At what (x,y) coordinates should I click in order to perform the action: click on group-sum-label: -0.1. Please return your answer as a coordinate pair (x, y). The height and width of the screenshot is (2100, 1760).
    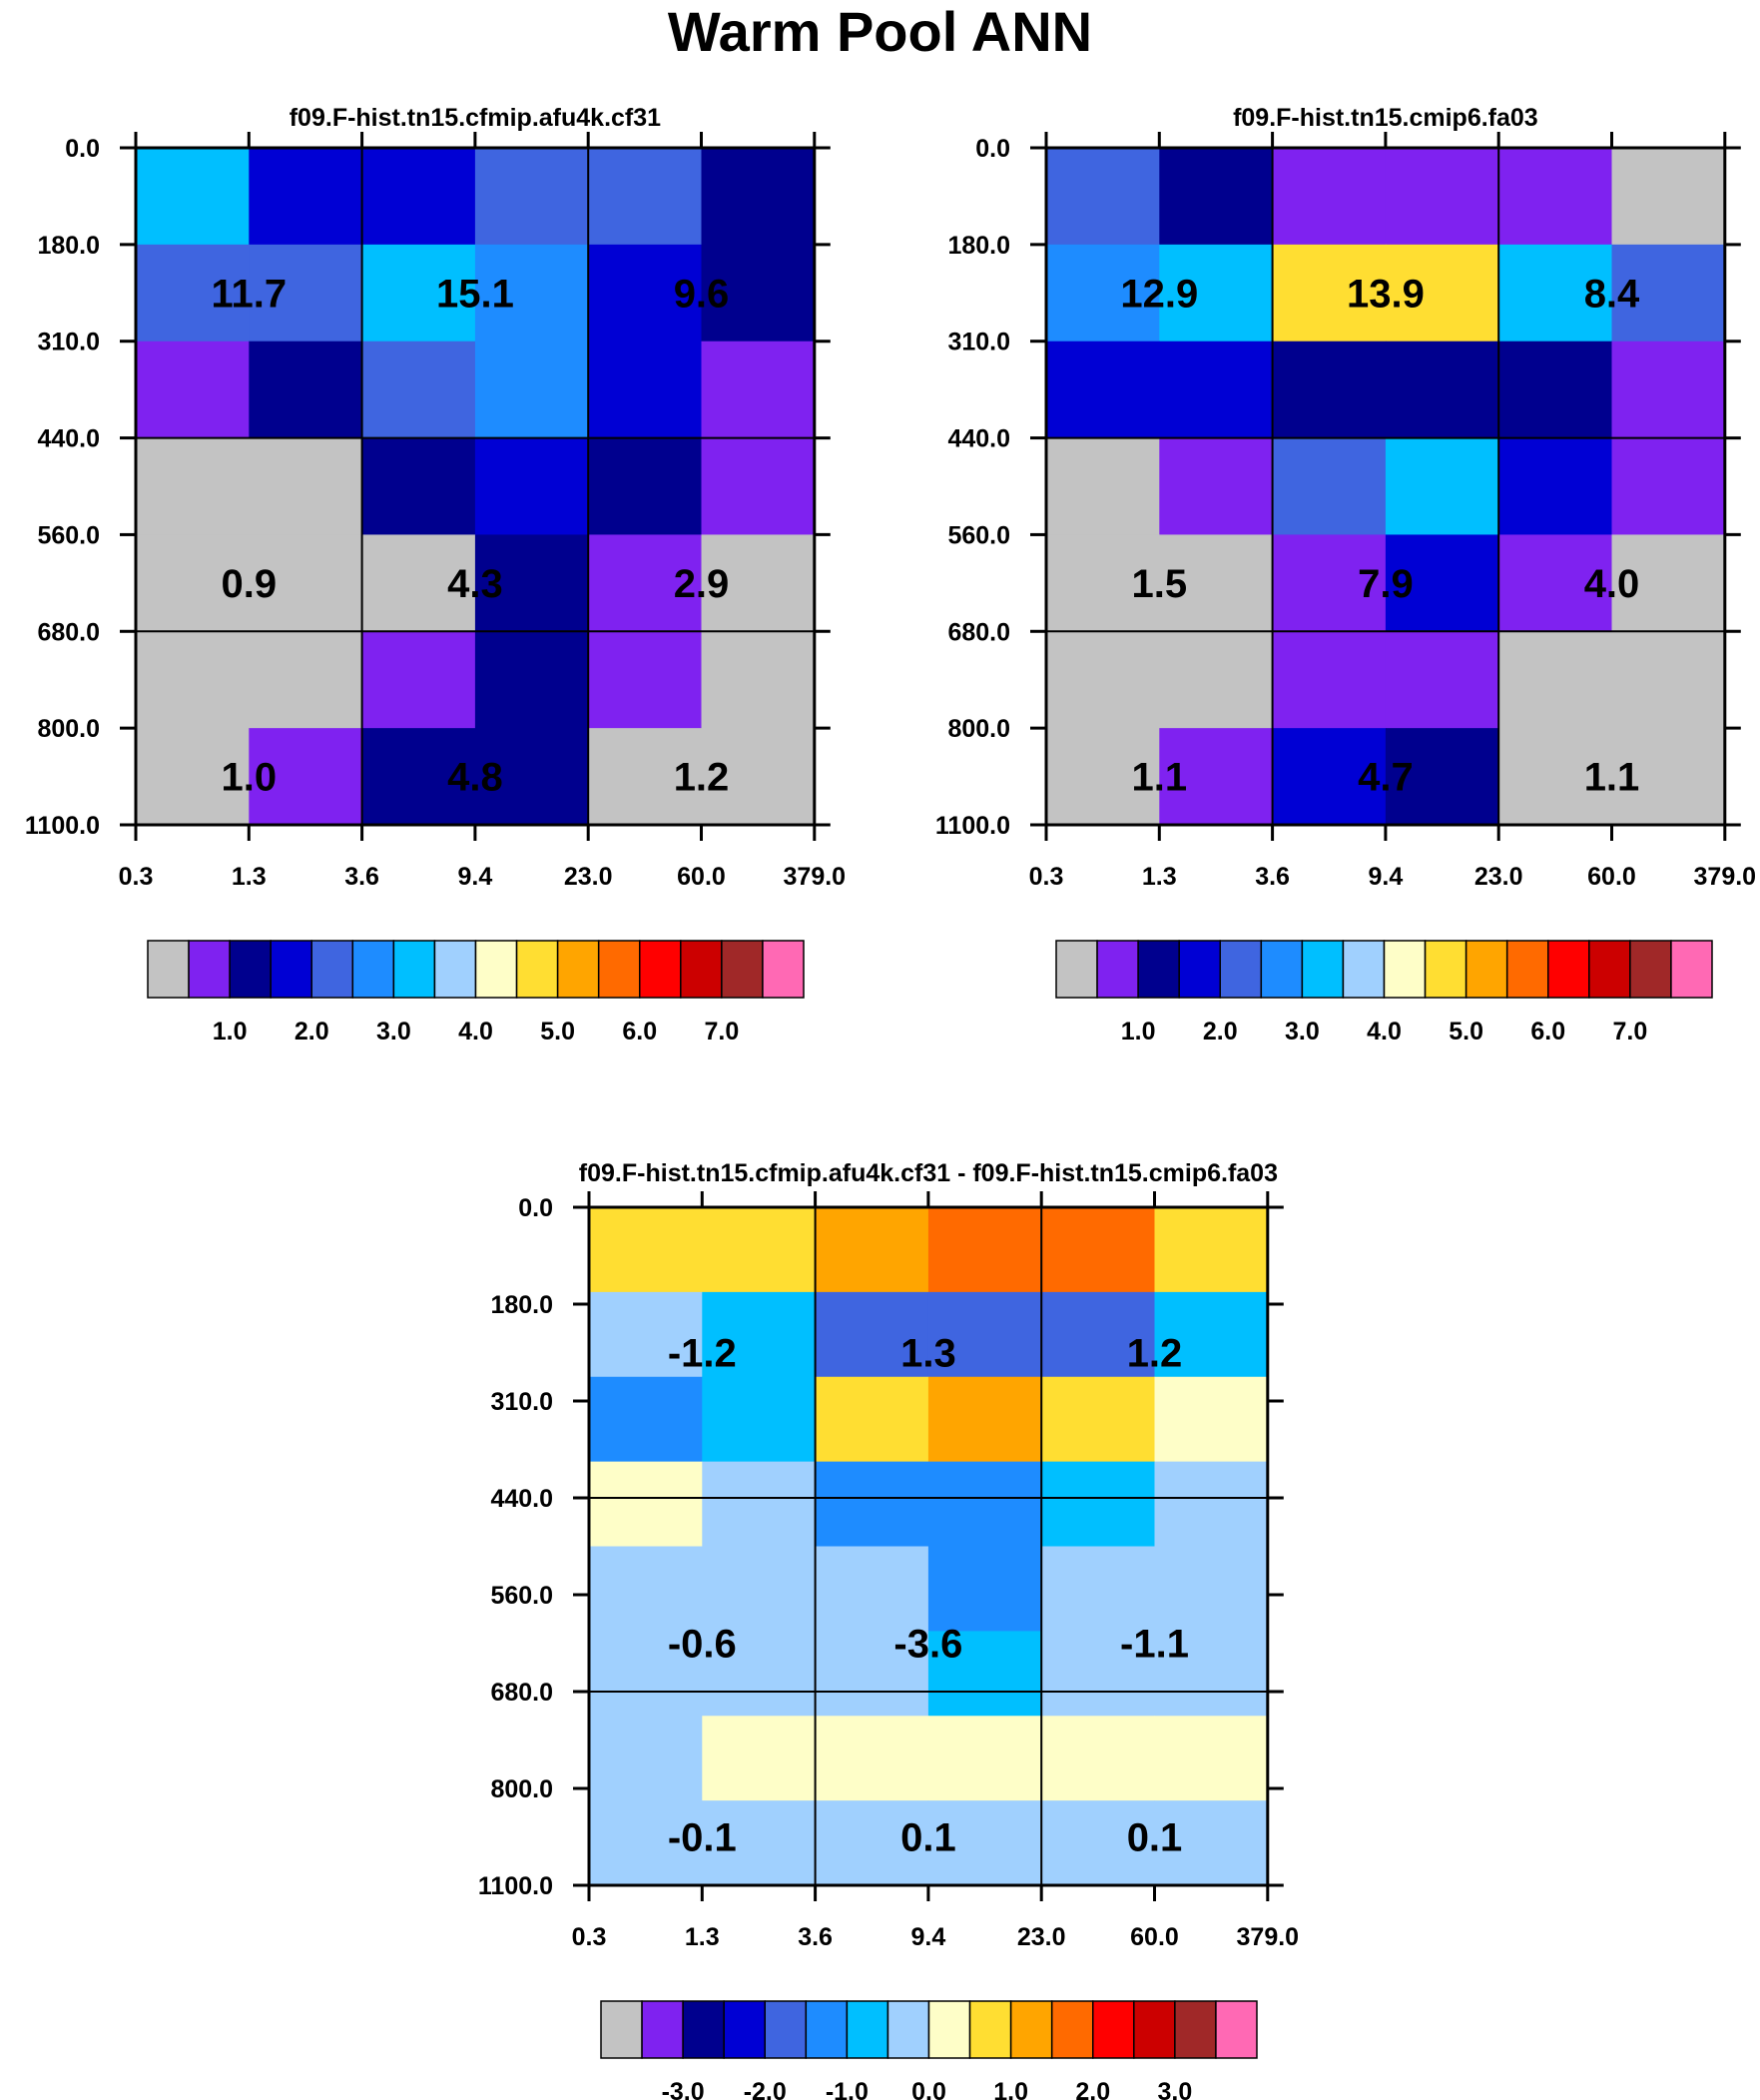
    Looking at the image, I should click on (702, 1838).